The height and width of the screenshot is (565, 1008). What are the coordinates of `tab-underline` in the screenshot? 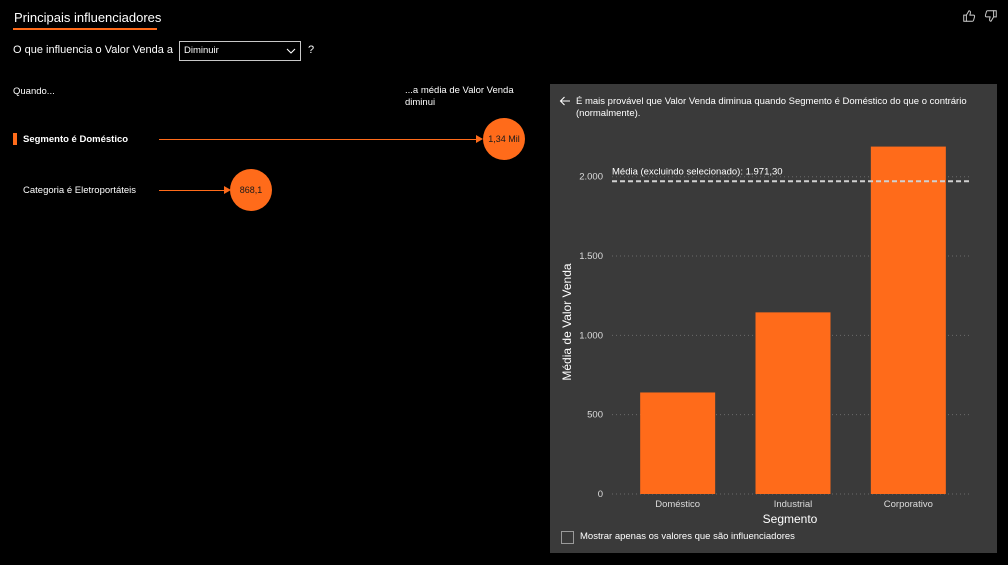 It's located at (85, 29).